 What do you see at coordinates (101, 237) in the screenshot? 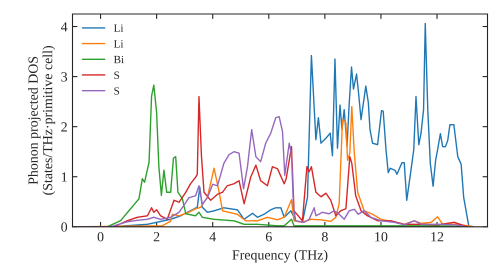
I see `x-tick-label: 0` at bounding box center [101, 237].